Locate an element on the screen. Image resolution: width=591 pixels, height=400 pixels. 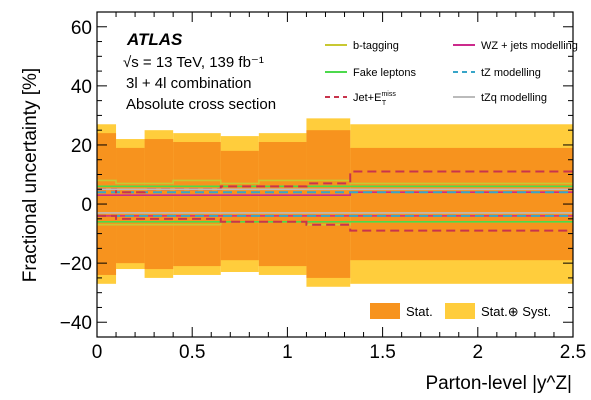
jet-e-t-miss-line-up is located at coordinates (335, 182).